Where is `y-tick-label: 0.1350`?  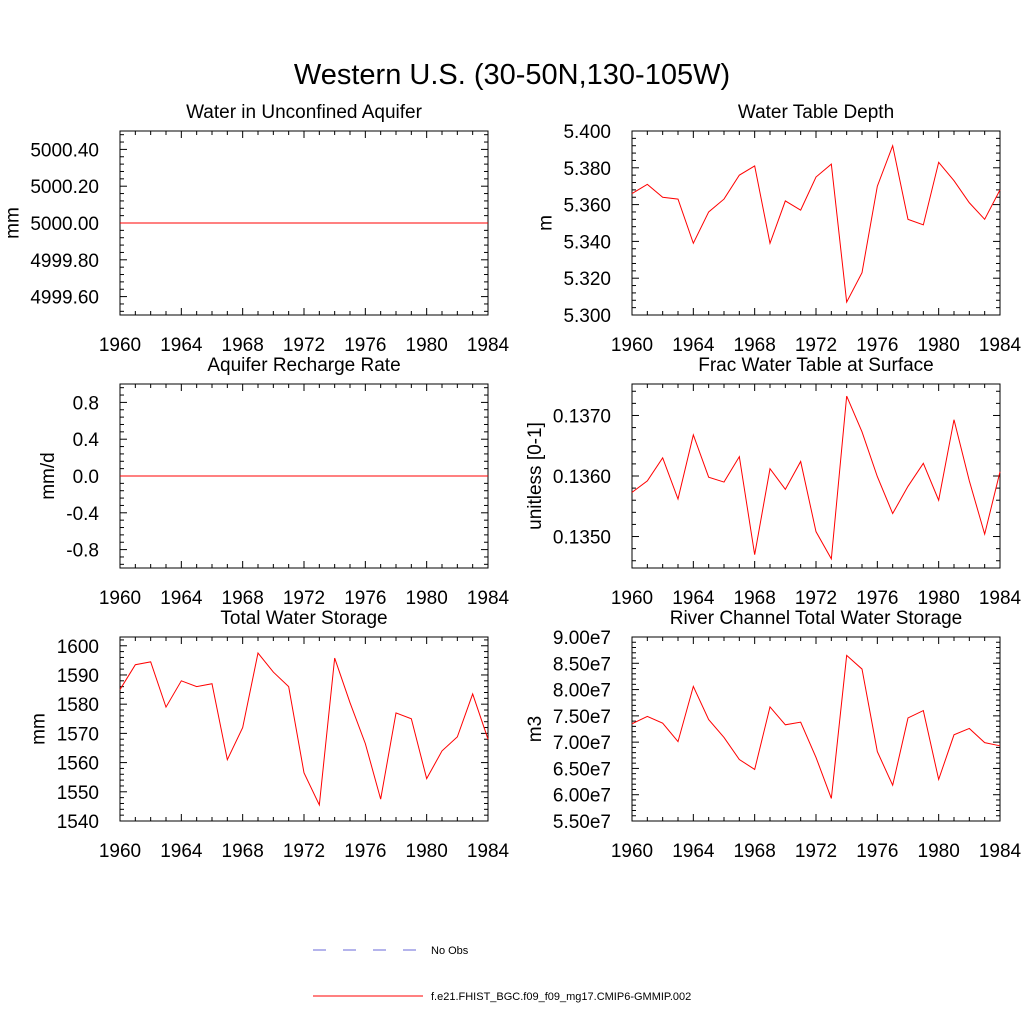 y-tick-label: 0.1350 is located at coordinates (582, 538).